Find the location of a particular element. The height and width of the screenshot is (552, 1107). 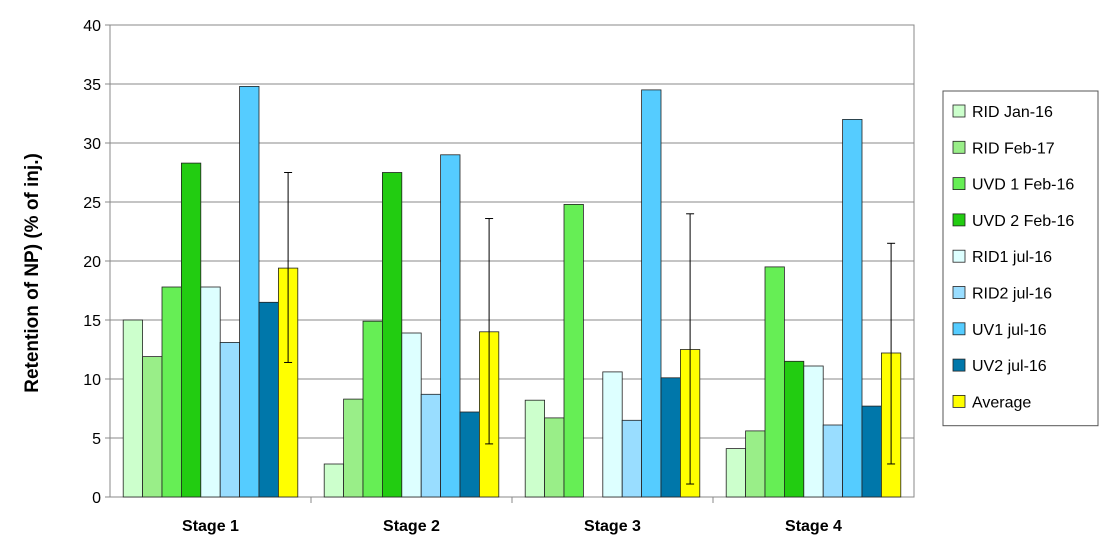

legend-label: RID1 jul-16 is located at coordinates (1012, 257).